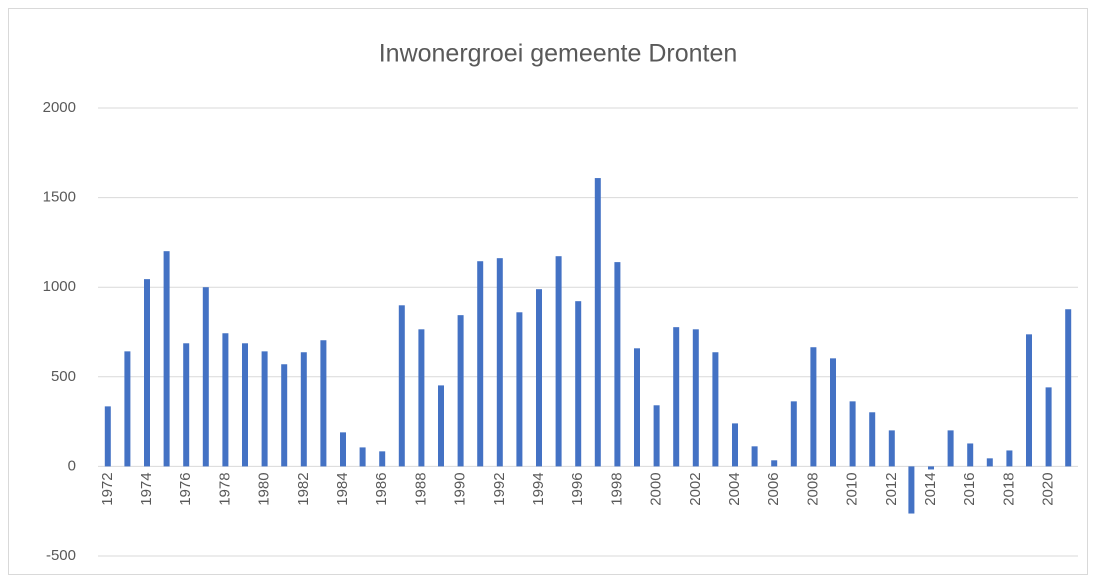 The width and height of the screenshot is (1096, 580). I want to click on x-tick-label: 2014, so click(930, 488).